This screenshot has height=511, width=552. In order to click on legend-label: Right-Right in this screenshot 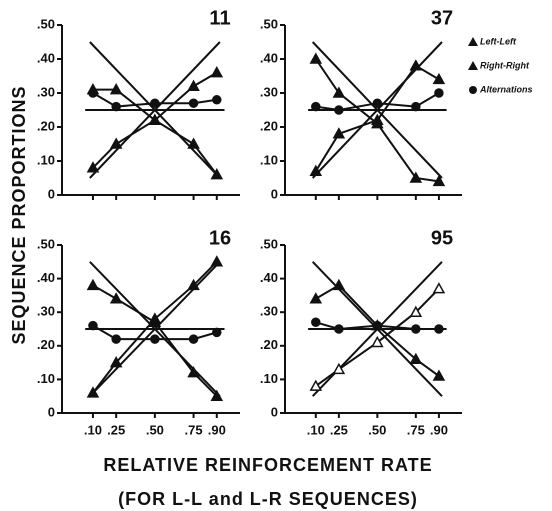, I will do `click(505, 65)`.